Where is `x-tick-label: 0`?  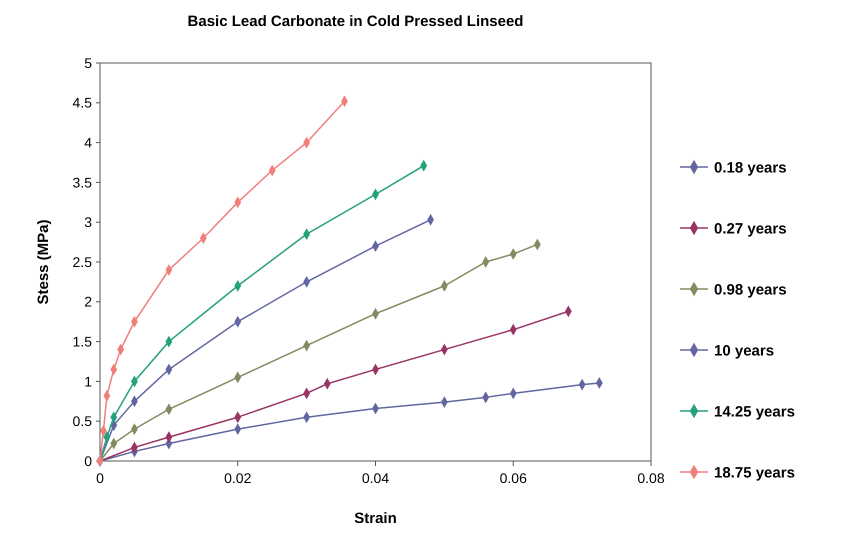
x-tick-label: 0 is located at coordinates (100, 478).